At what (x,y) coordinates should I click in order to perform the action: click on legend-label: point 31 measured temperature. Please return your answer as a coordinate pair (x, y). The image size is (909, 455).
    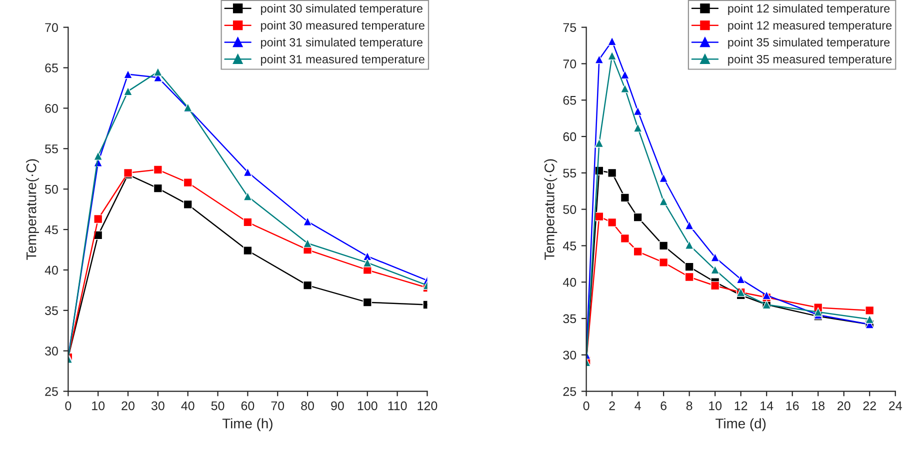
    Looking at the image, I should click on (342, 60).